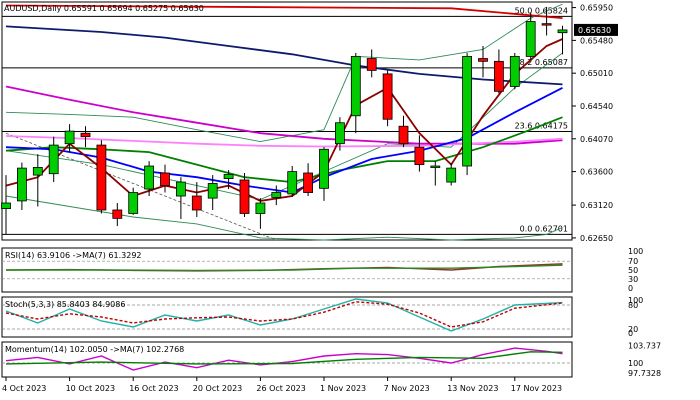 This screenshot has width=700, height=400. What do you see at coordinates (536, 388) in the screenshot?
I see `x-tick-label-8: 17 Nov 2023` at bounding box center [536, 388].